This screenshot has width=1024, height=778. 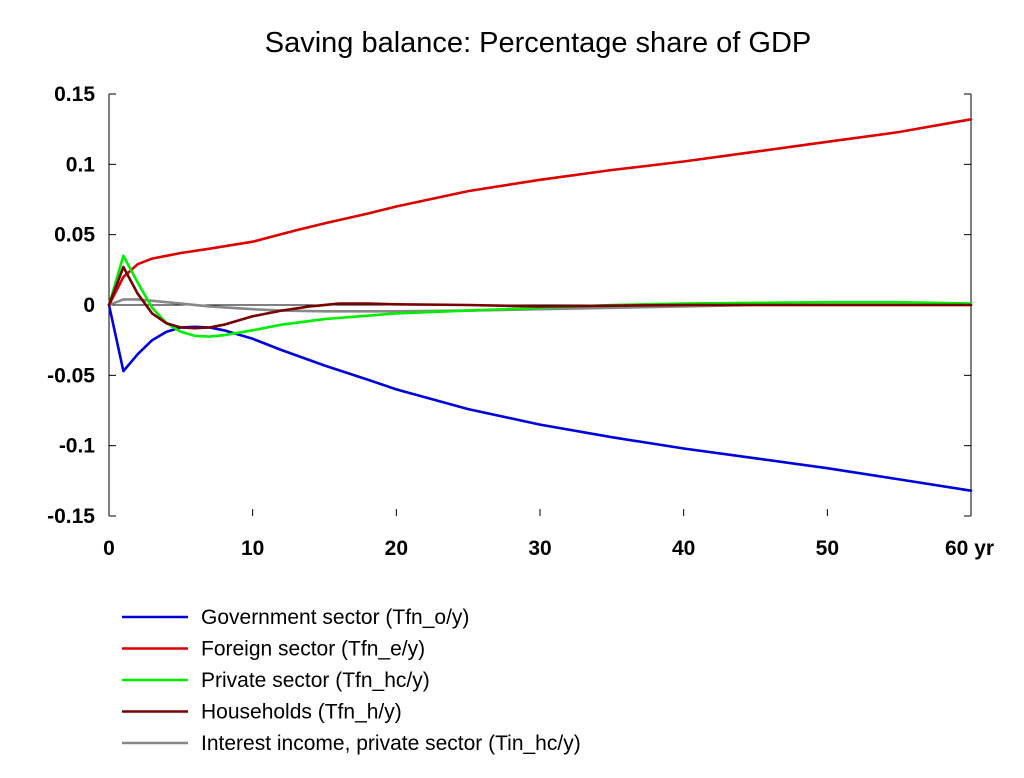 What do you see at coordinates (252, 548) in the screenshot?
I see `x-tick-label: 10` at bounding box center [252, 548].